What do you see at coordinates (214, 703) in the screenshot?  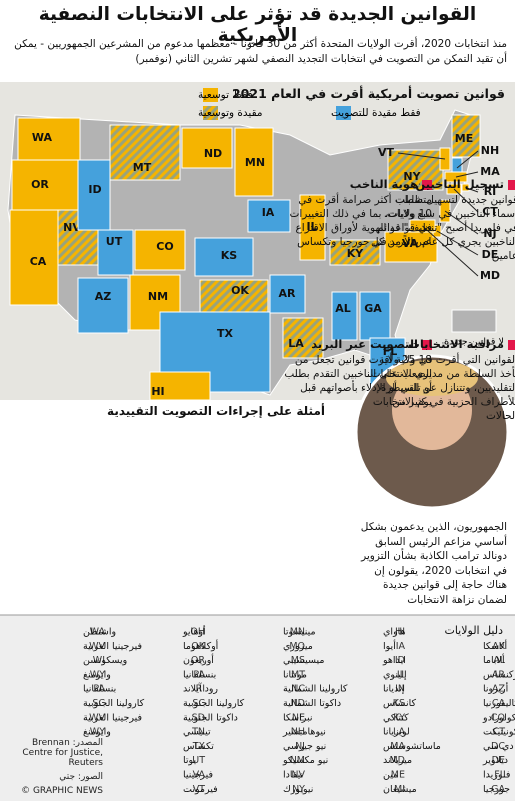 I see `key-name: كارولينا الجنوبية` at bounding box center [214, 703].